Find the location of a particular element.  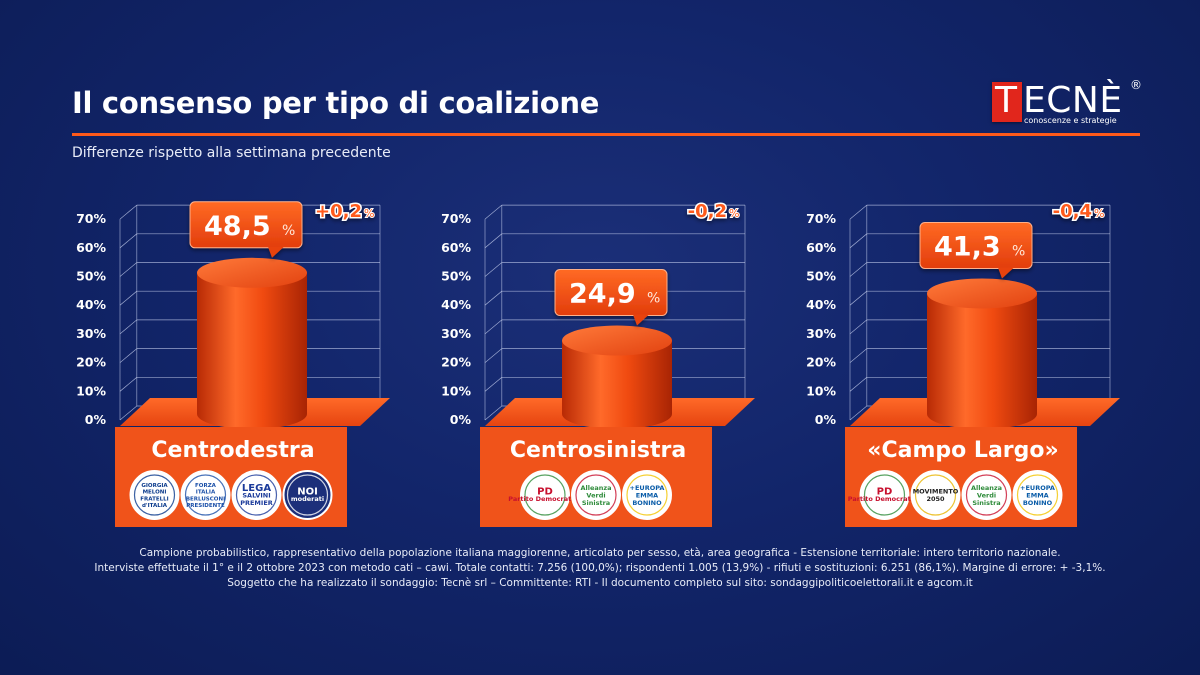

tecne-logo: T ECNÈ ® conoscenze e strategie is located at coordinates (1067, 103).